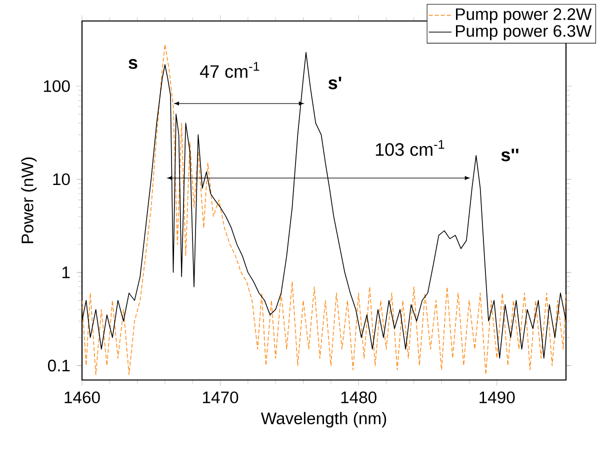 Image resolution: width=597 pixels, height=453 pixels. I want to click on y-axis-title: Power (nW), so click(29, 201).